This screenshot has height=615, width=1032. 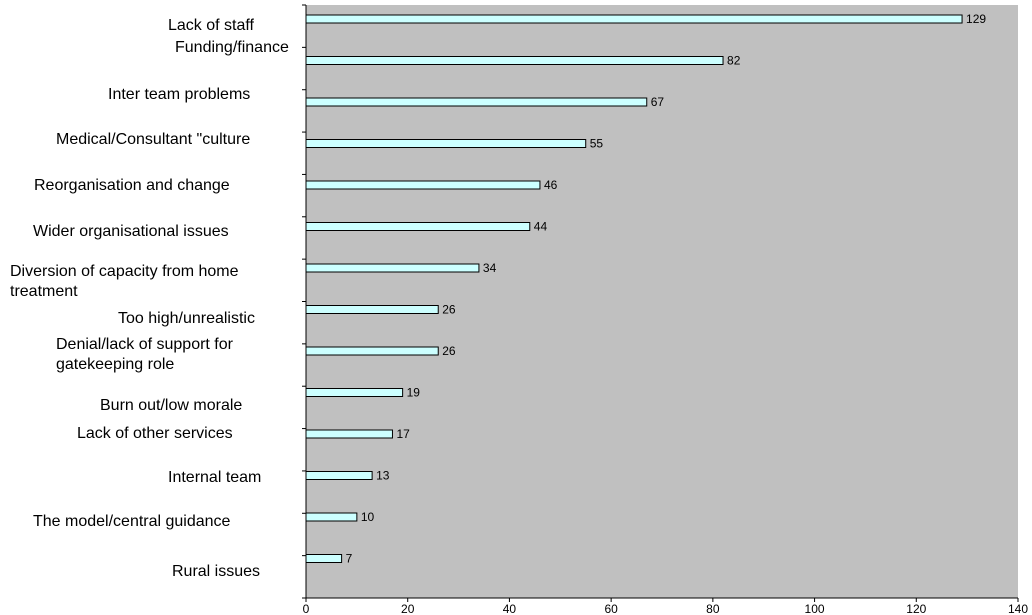 What do you see at coordinates (232, 47) in the screenshot?
I see `category-label: Funding/finance` at bounding box center [232, 47].